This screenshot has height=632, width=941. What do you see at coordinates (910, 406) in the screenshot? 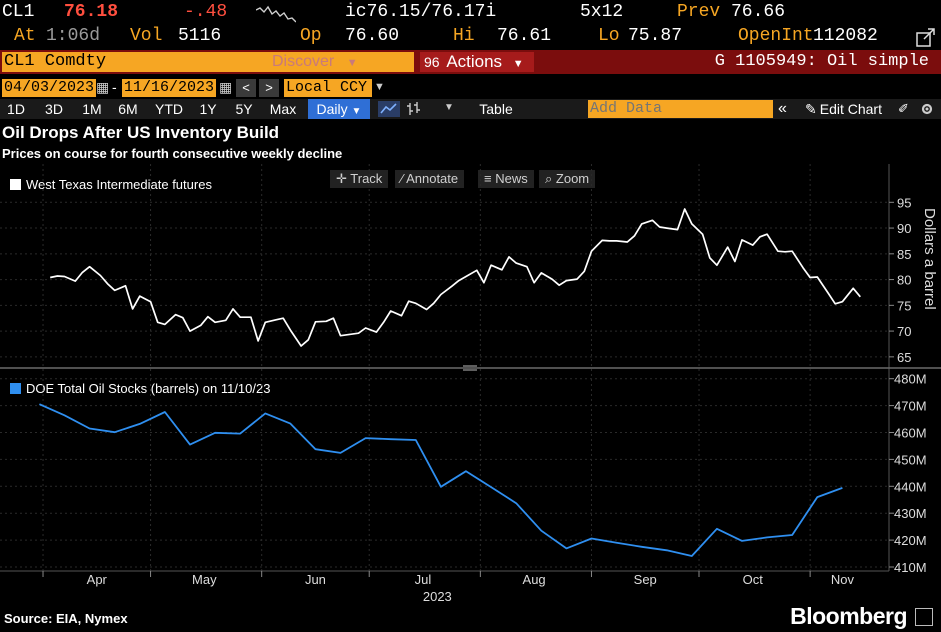
I see `stocks-tick-label: 470M` at bounding box center [910, 406].